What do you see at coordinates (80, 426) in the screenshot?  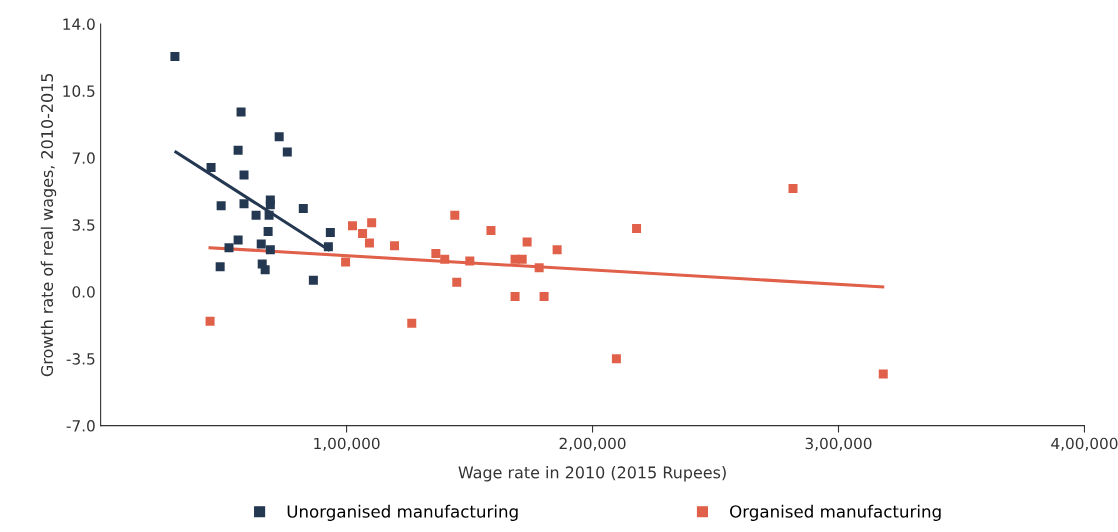 I see `y-tick-label: -7.0` at bounding box center [80, 426].